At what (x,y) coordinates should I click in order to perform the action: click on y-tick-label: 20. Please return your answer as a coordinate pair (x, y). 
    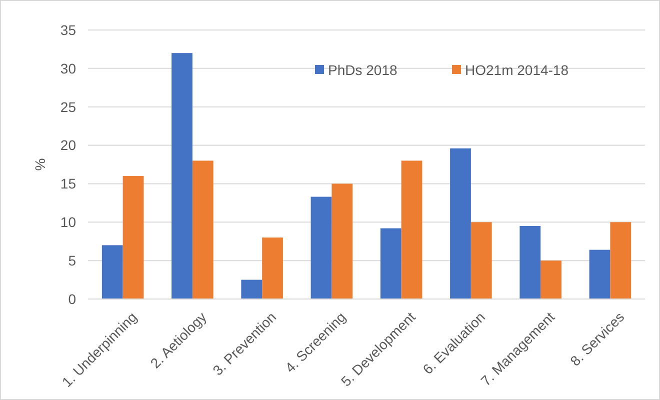
    Looking at the image, I should click on (68, 145).